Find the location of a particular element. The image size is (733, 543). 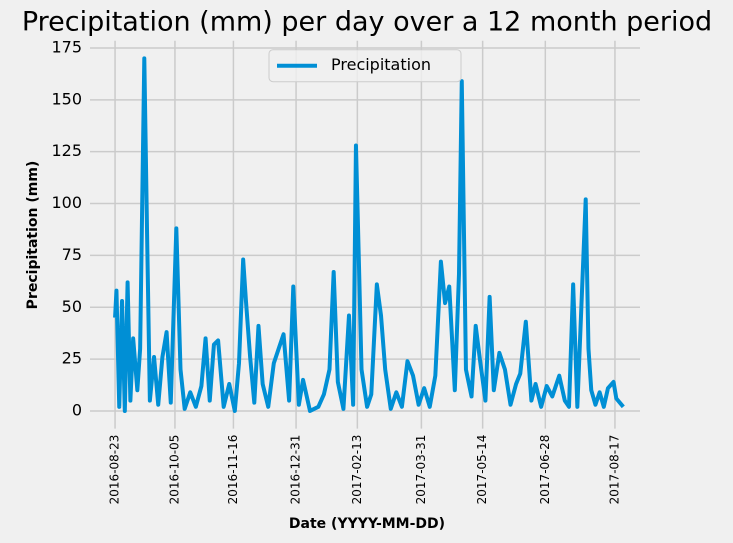

y-tick-label: 75 is located at coordinates (72, 254).